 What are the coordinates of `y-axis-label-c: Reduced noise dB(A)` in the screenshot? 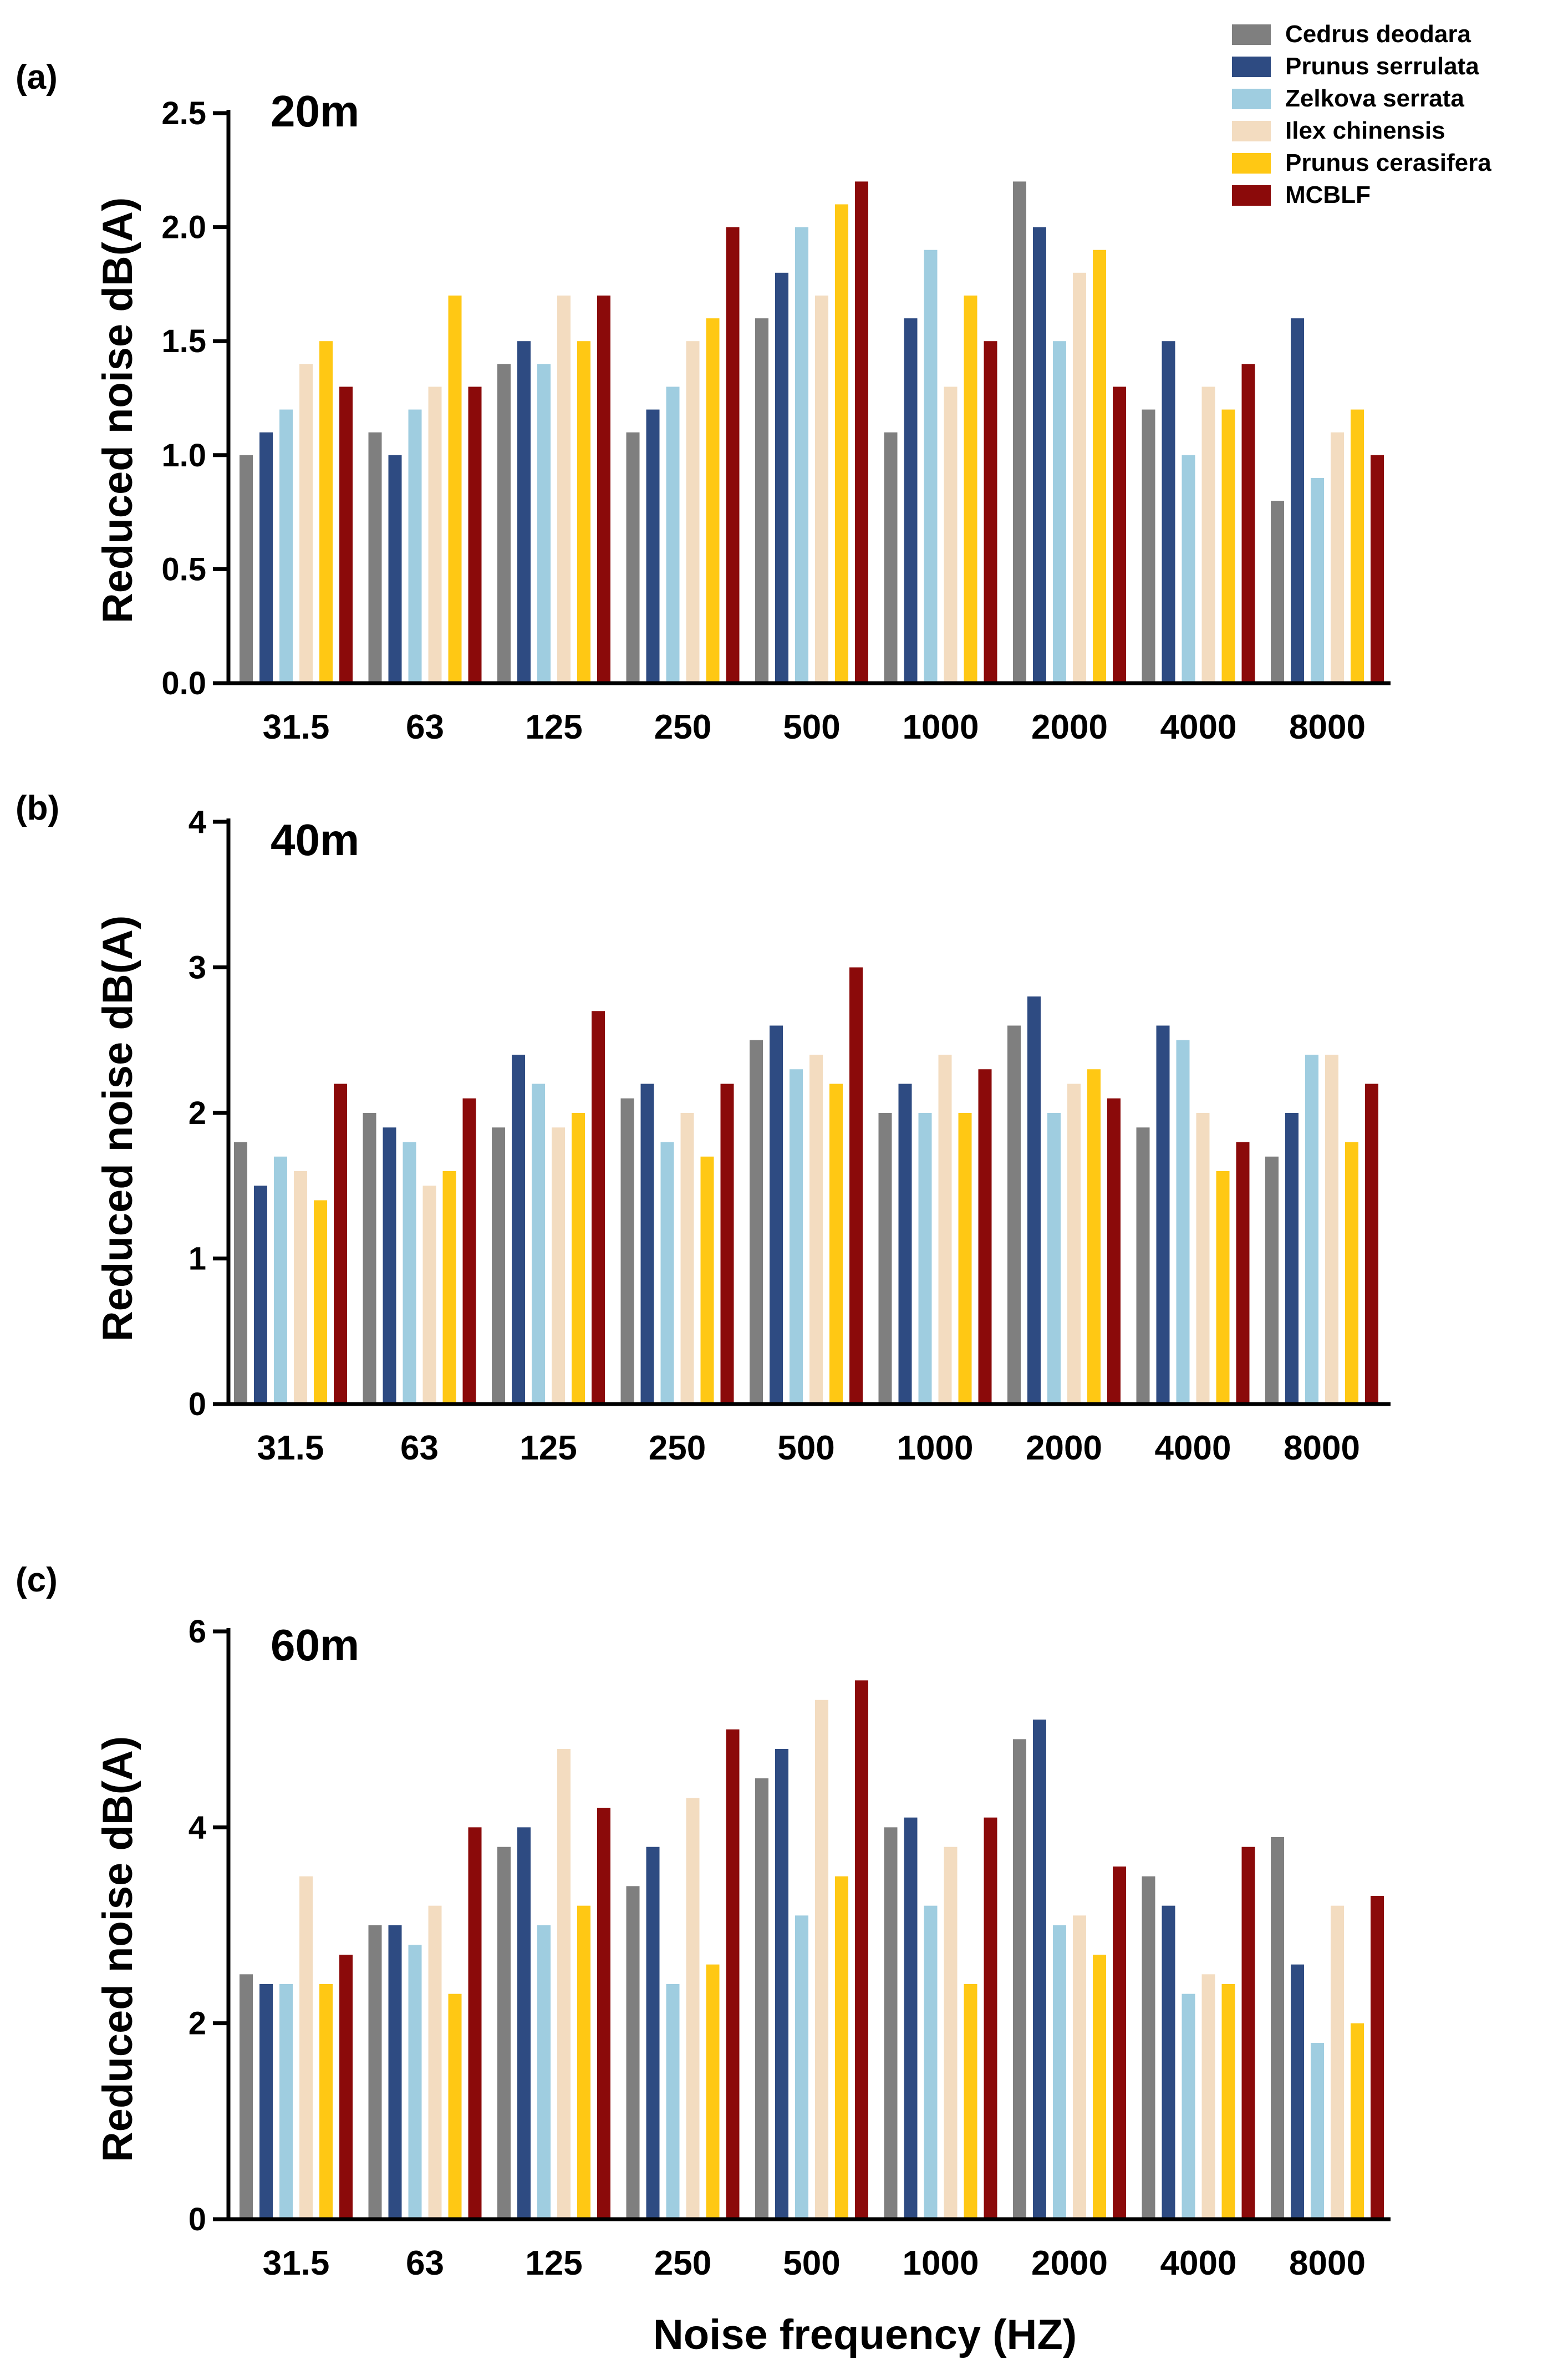 It's located at (117, 1949).